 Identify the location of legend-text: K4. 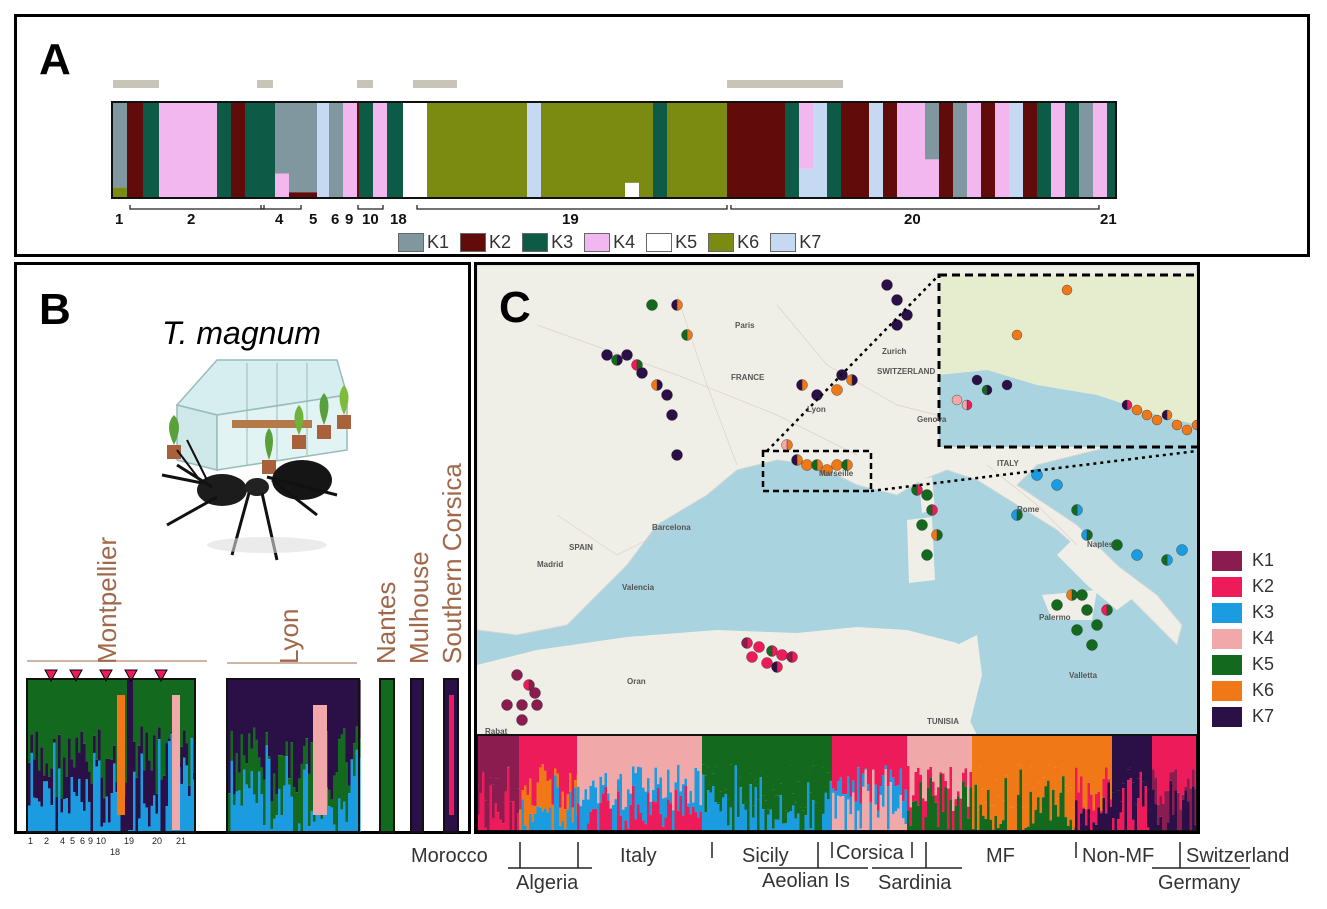
(1263, 638).